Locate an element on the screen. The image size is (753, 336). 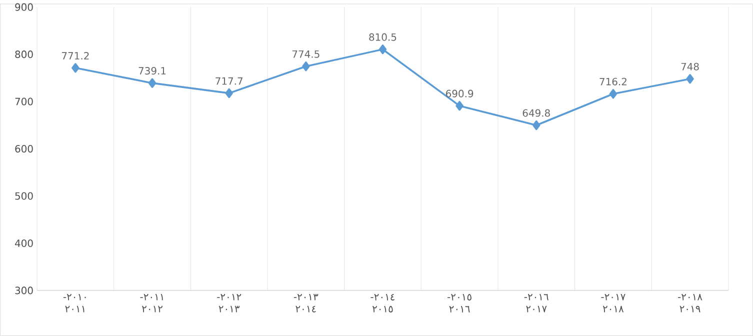
x-tick-label: -٢٠١٦ ٢٠١٧ is located at coordinates (536, 303).